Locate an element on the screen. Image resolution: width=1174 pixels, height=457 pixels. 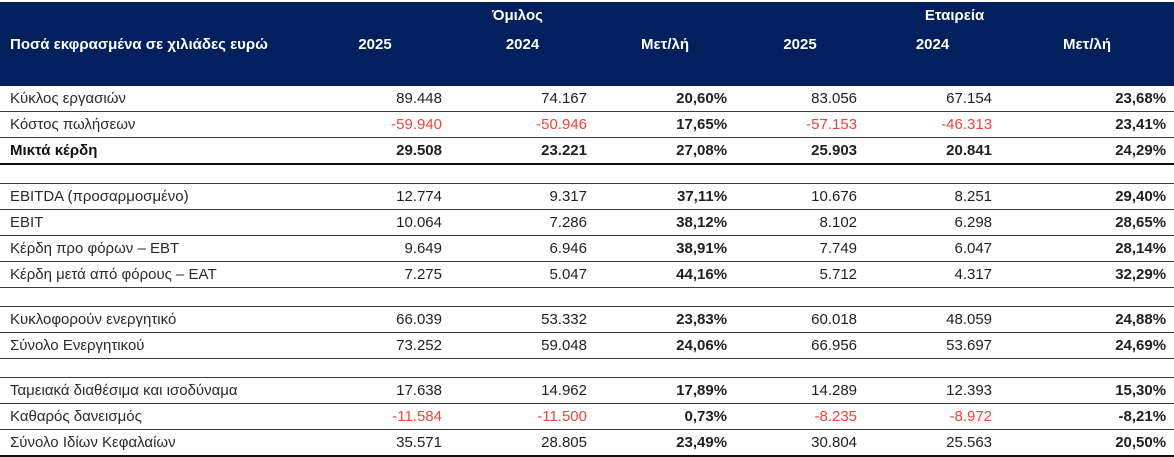
row-label: Κέρδη προ φόρων – EBT is located at coordinates (150, 248).